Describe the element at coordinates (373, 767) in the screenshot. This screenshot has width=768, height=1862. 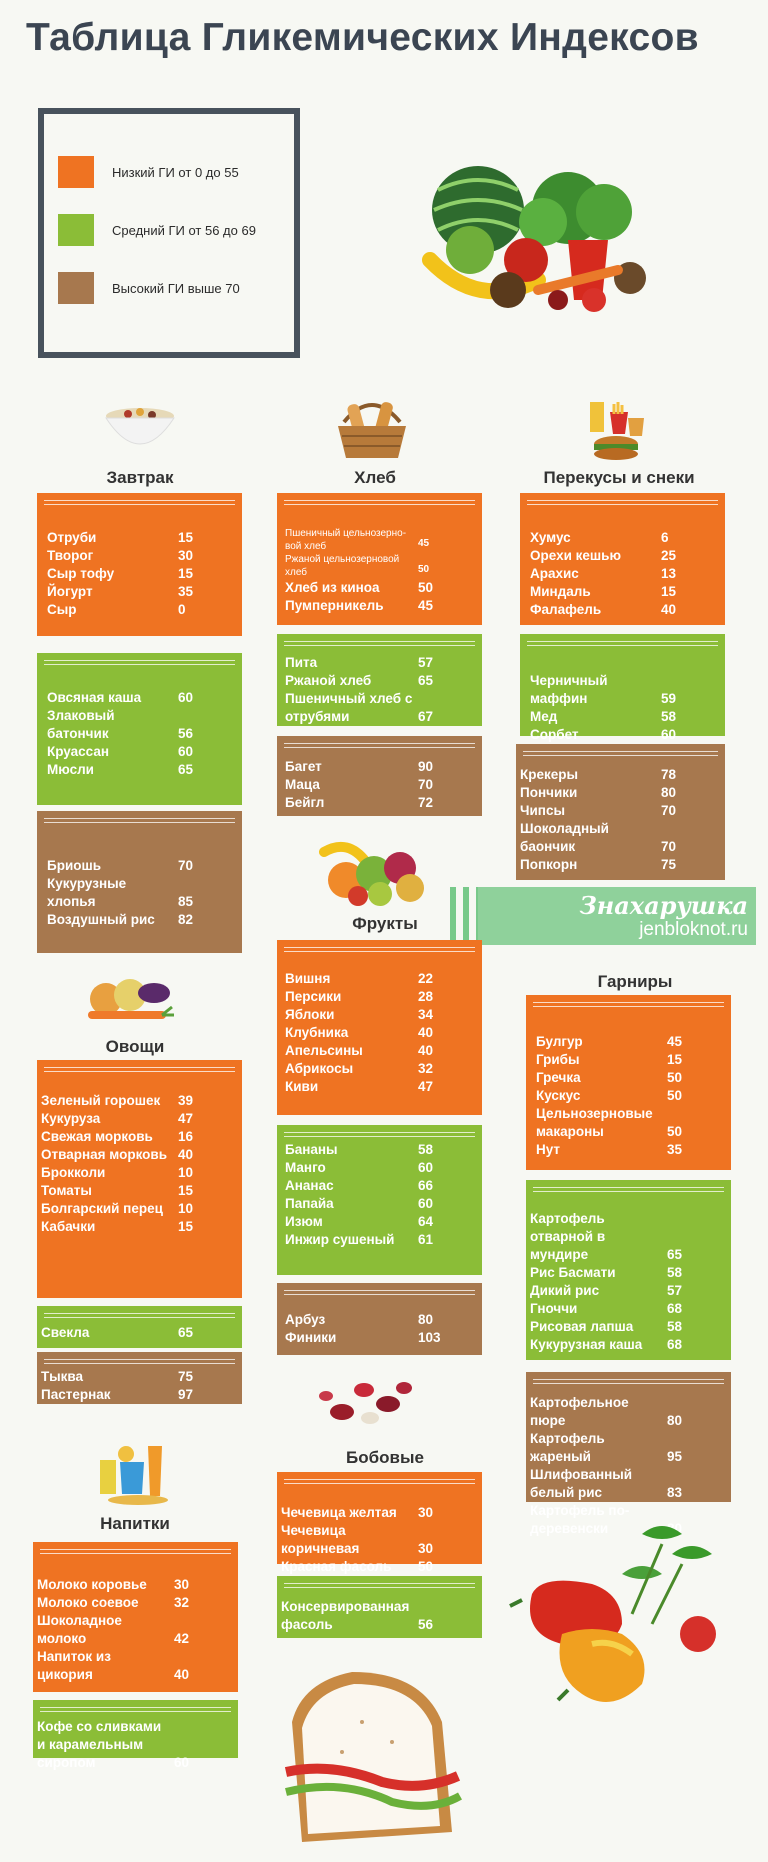
I see `food-row: Багет 90` at that location.